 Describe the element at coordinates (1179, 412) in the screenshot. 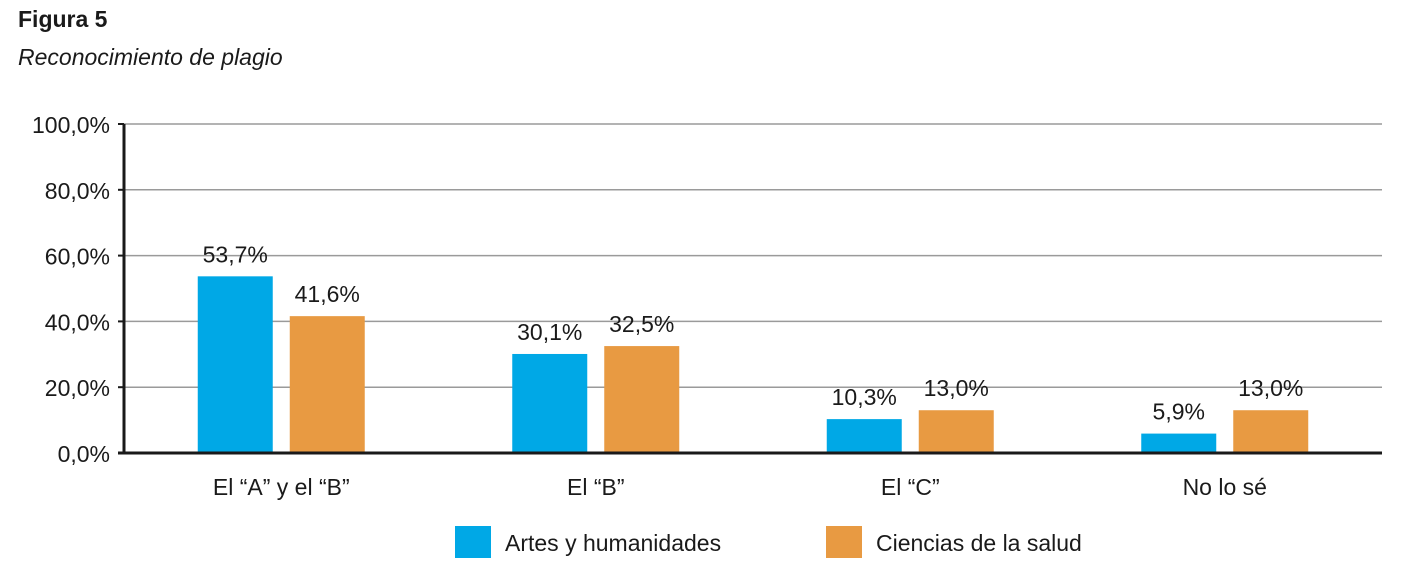

I see `data-label: 5,9%` at that location.